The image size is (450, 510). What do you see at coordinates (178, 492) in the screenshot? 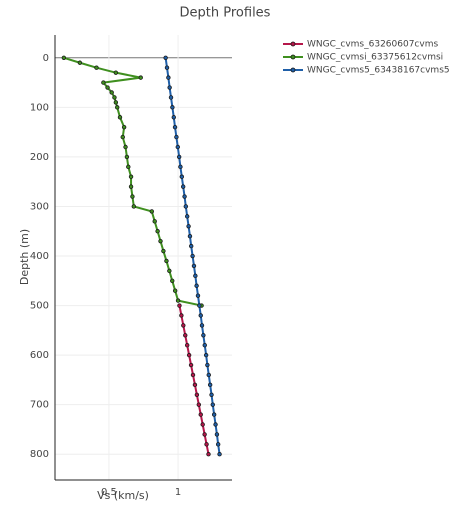
I see `x-tick-label: 1` at bounding box center [178, 492].